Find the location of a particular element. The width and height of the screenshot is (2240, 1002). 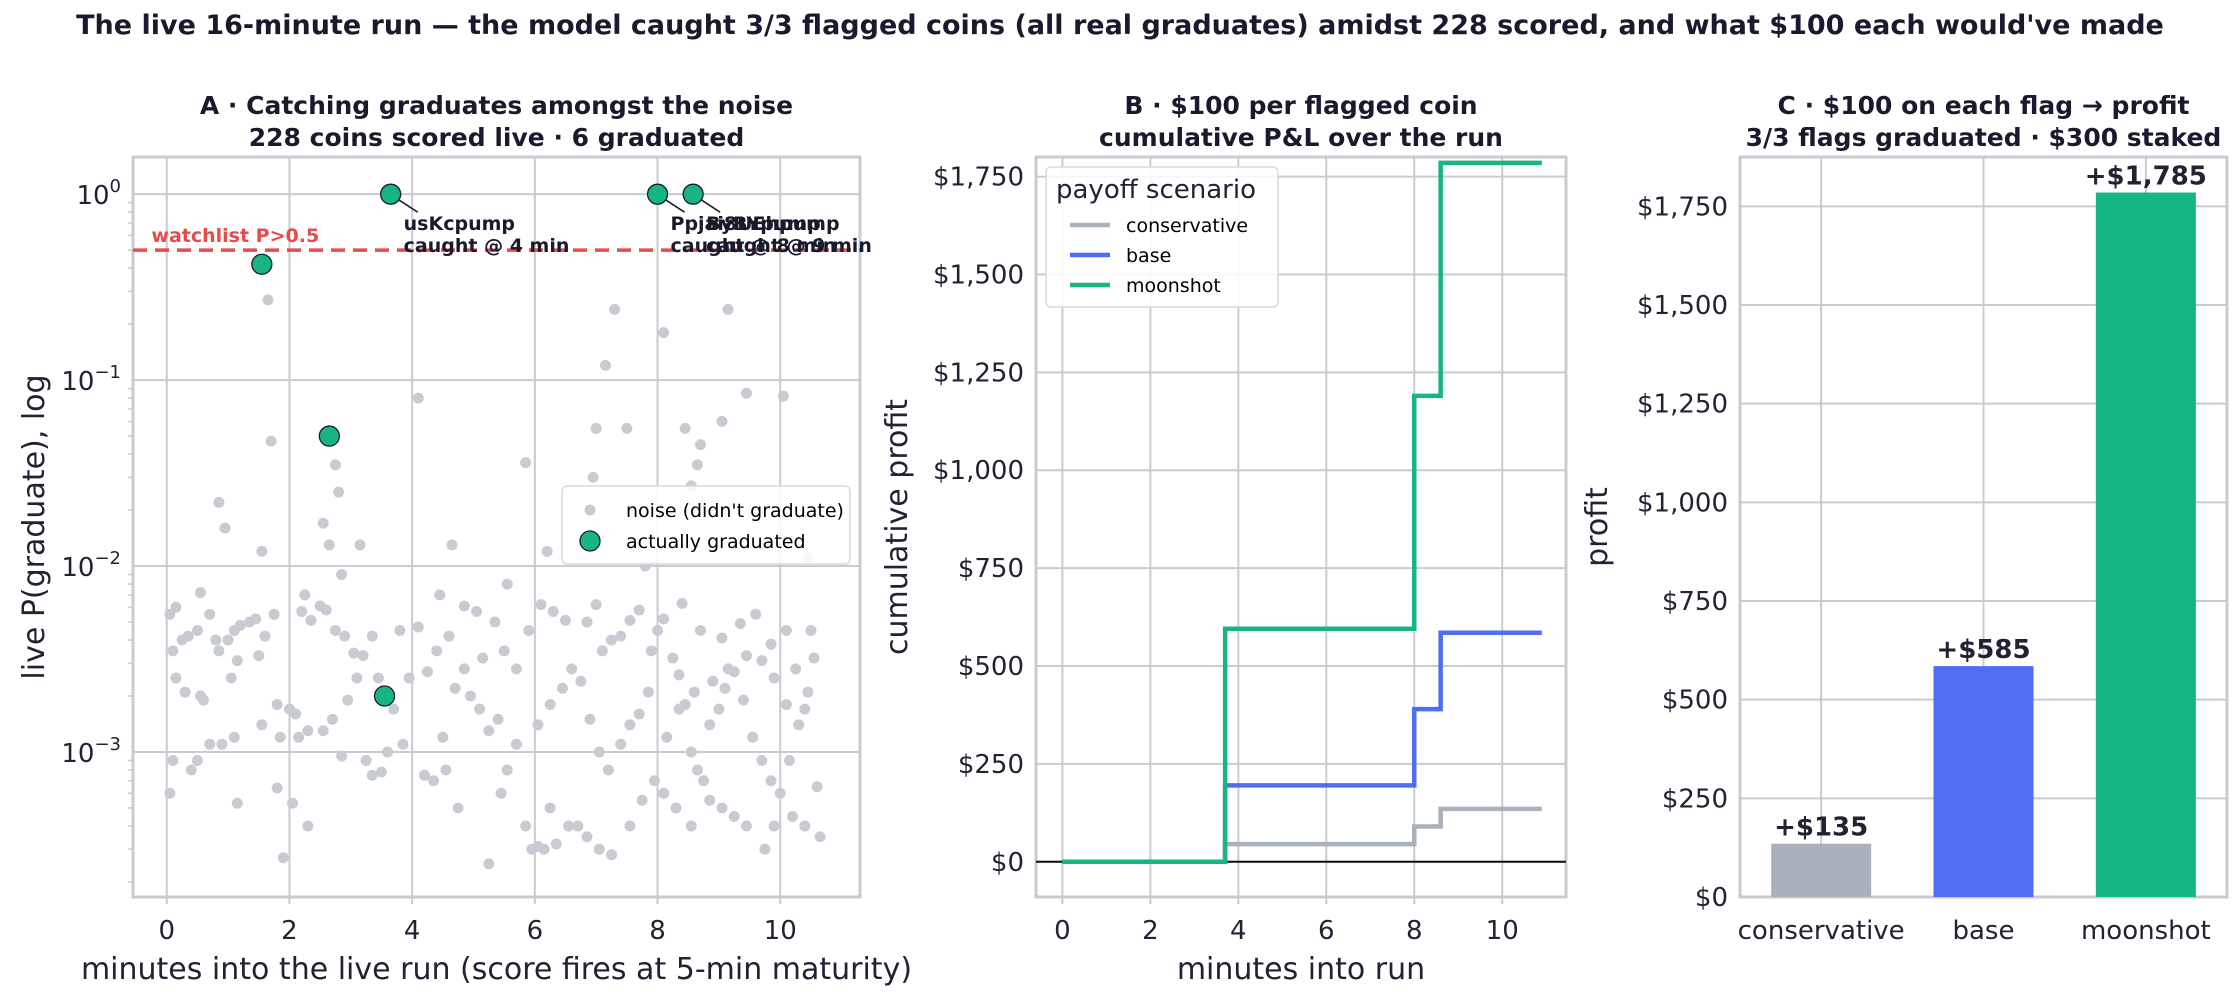

panel-a-y-tick-label: 10⁻³ is located at coordinates (91, 751).